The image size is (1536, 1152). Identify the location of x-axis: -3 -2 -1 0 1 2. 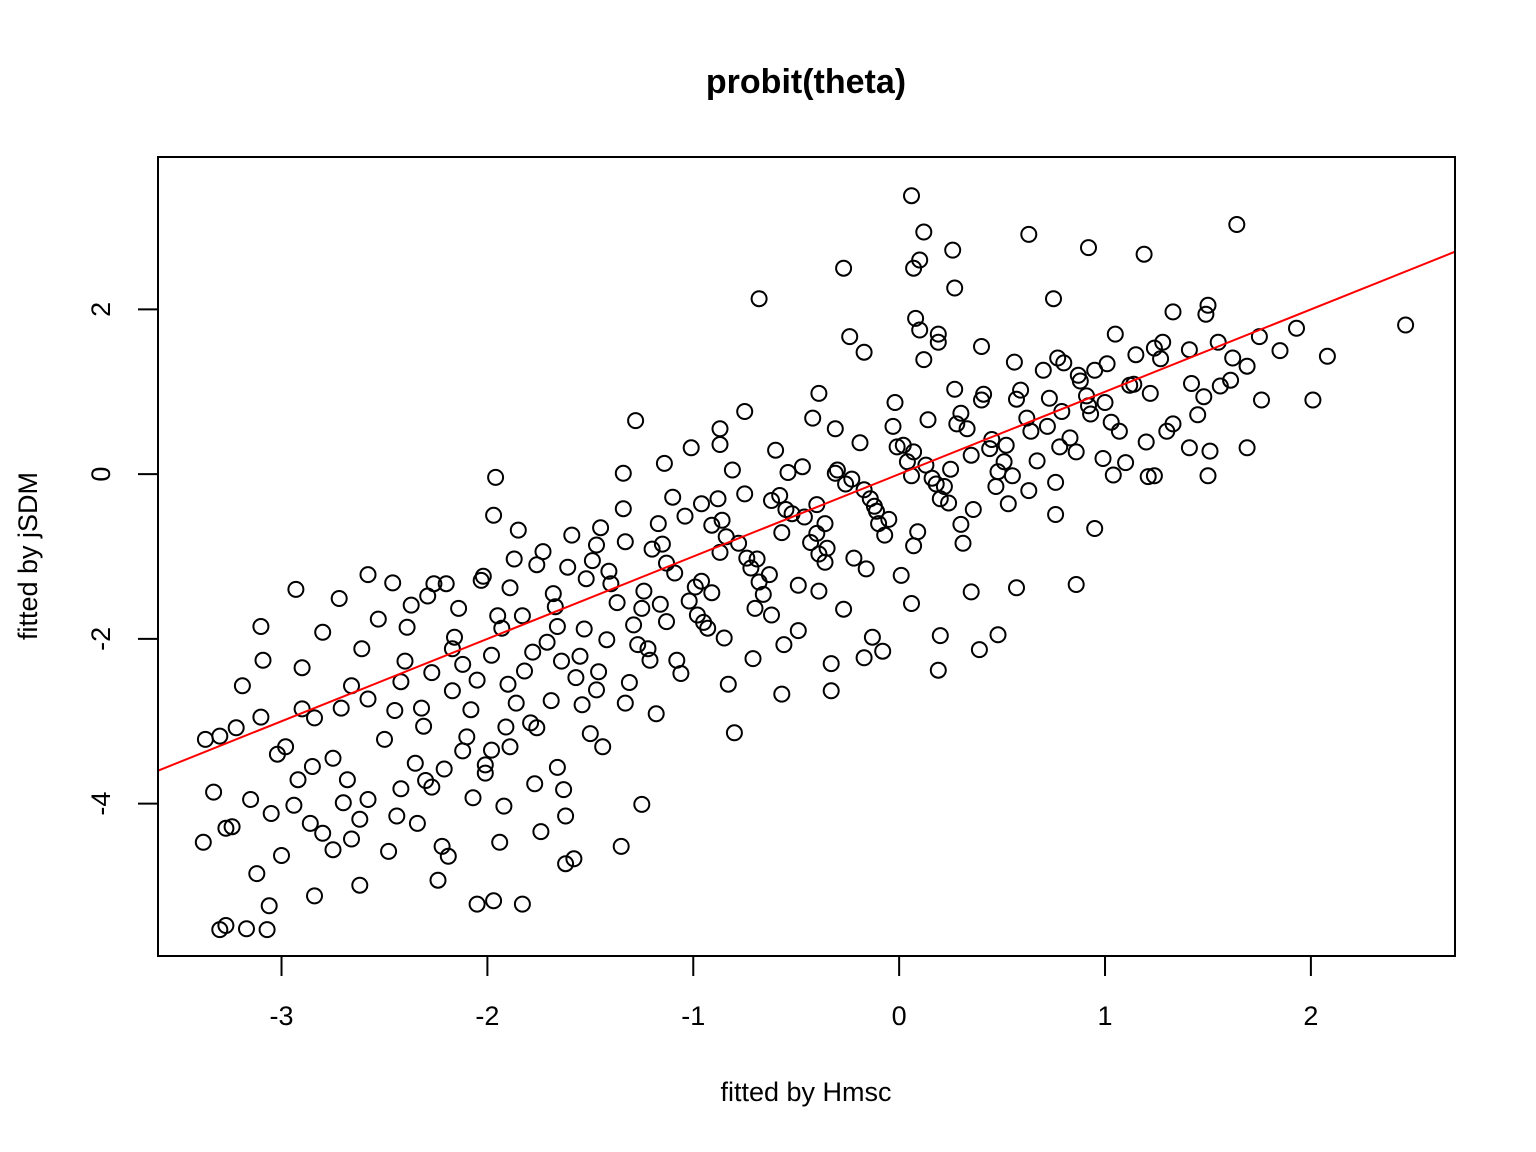
(794, 993).